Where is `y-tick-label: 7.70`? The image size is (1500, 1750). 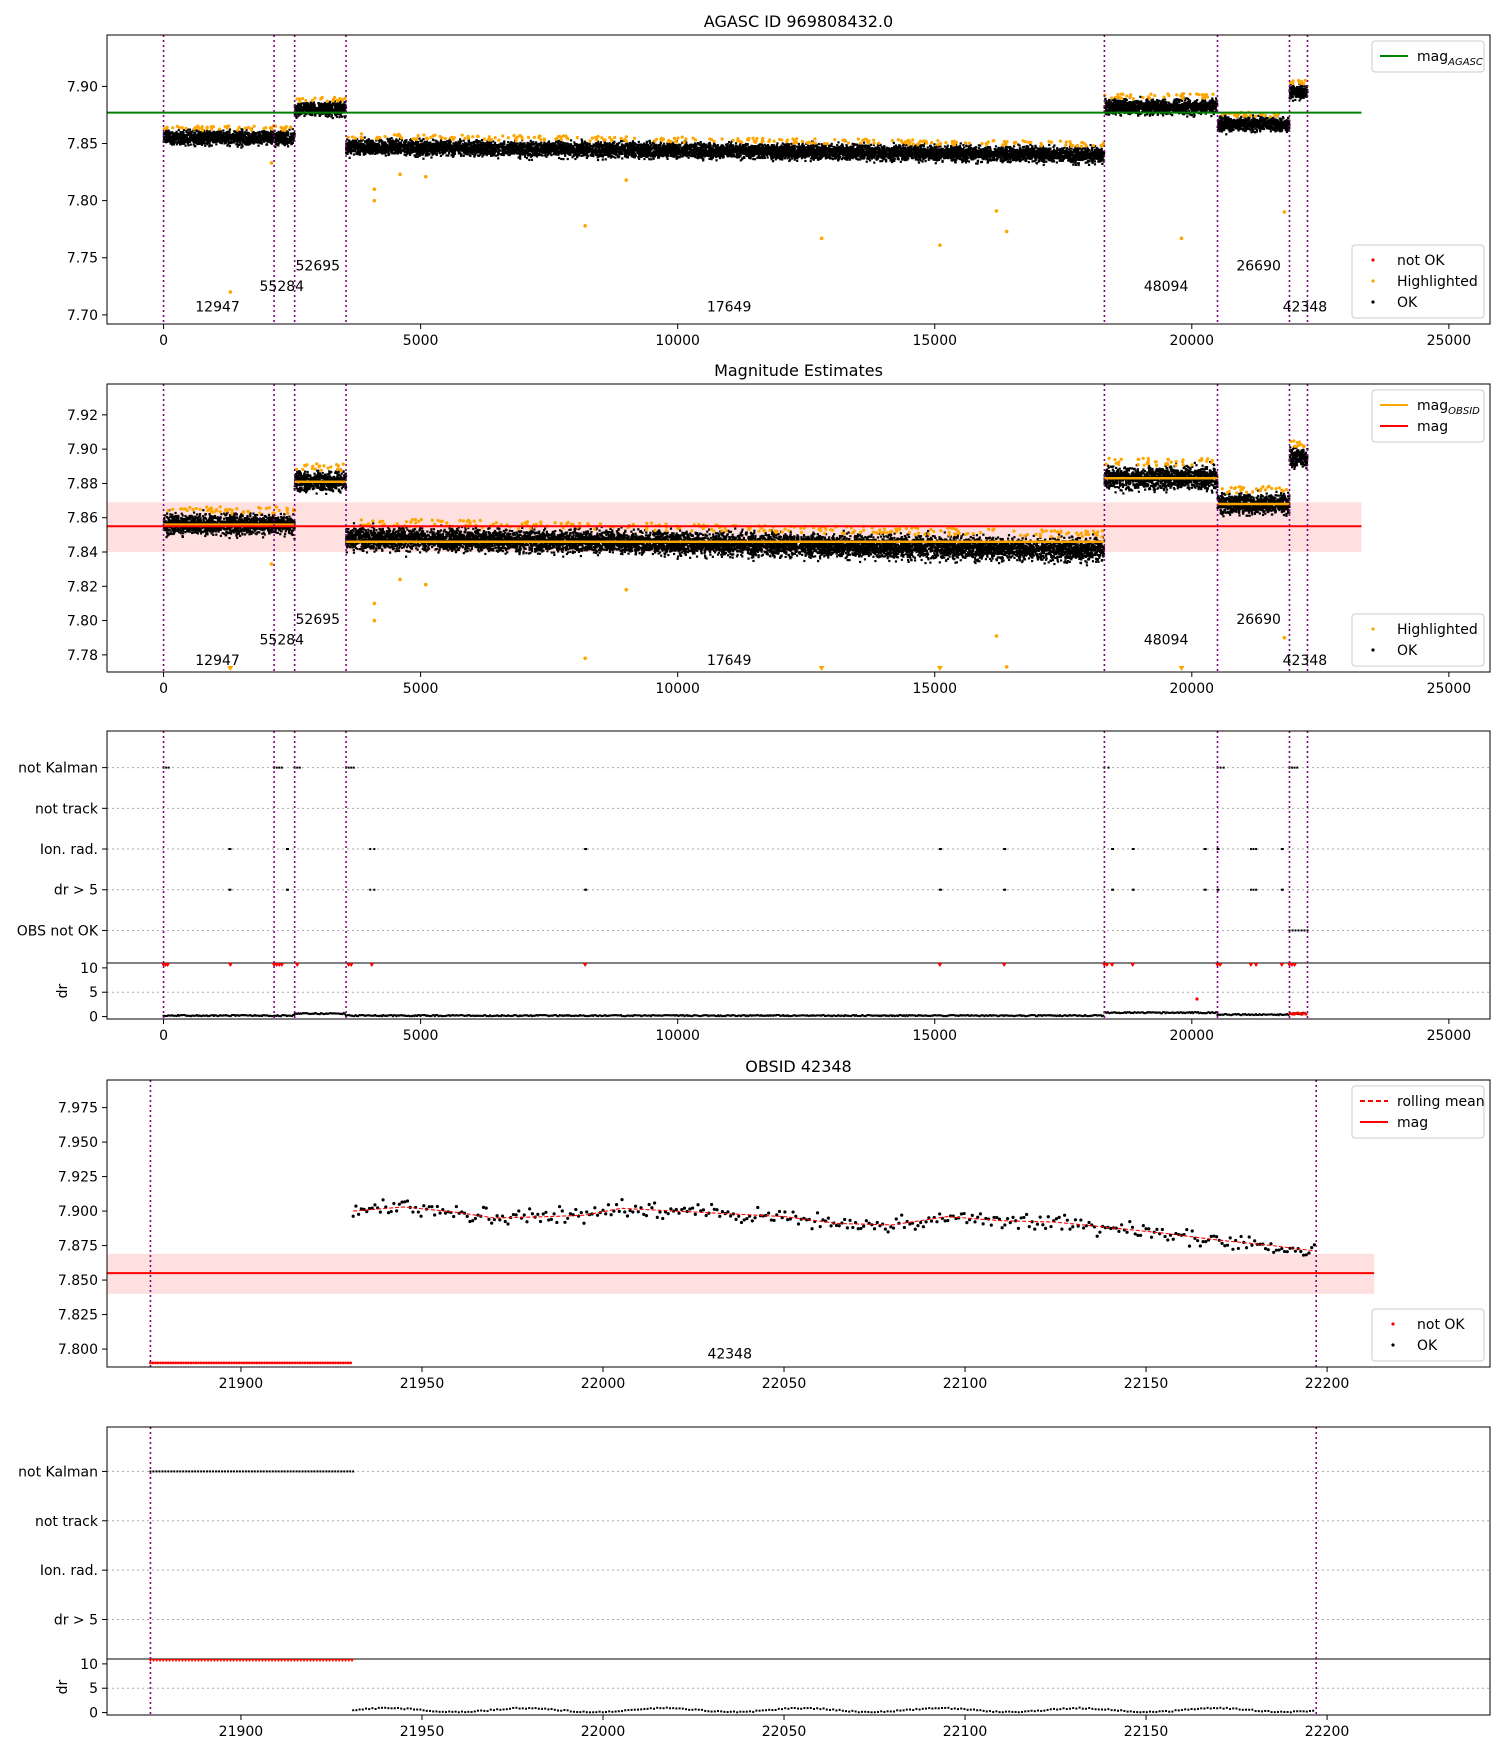
y-tick-label: 7.70 is located at coordinates (82, 316).